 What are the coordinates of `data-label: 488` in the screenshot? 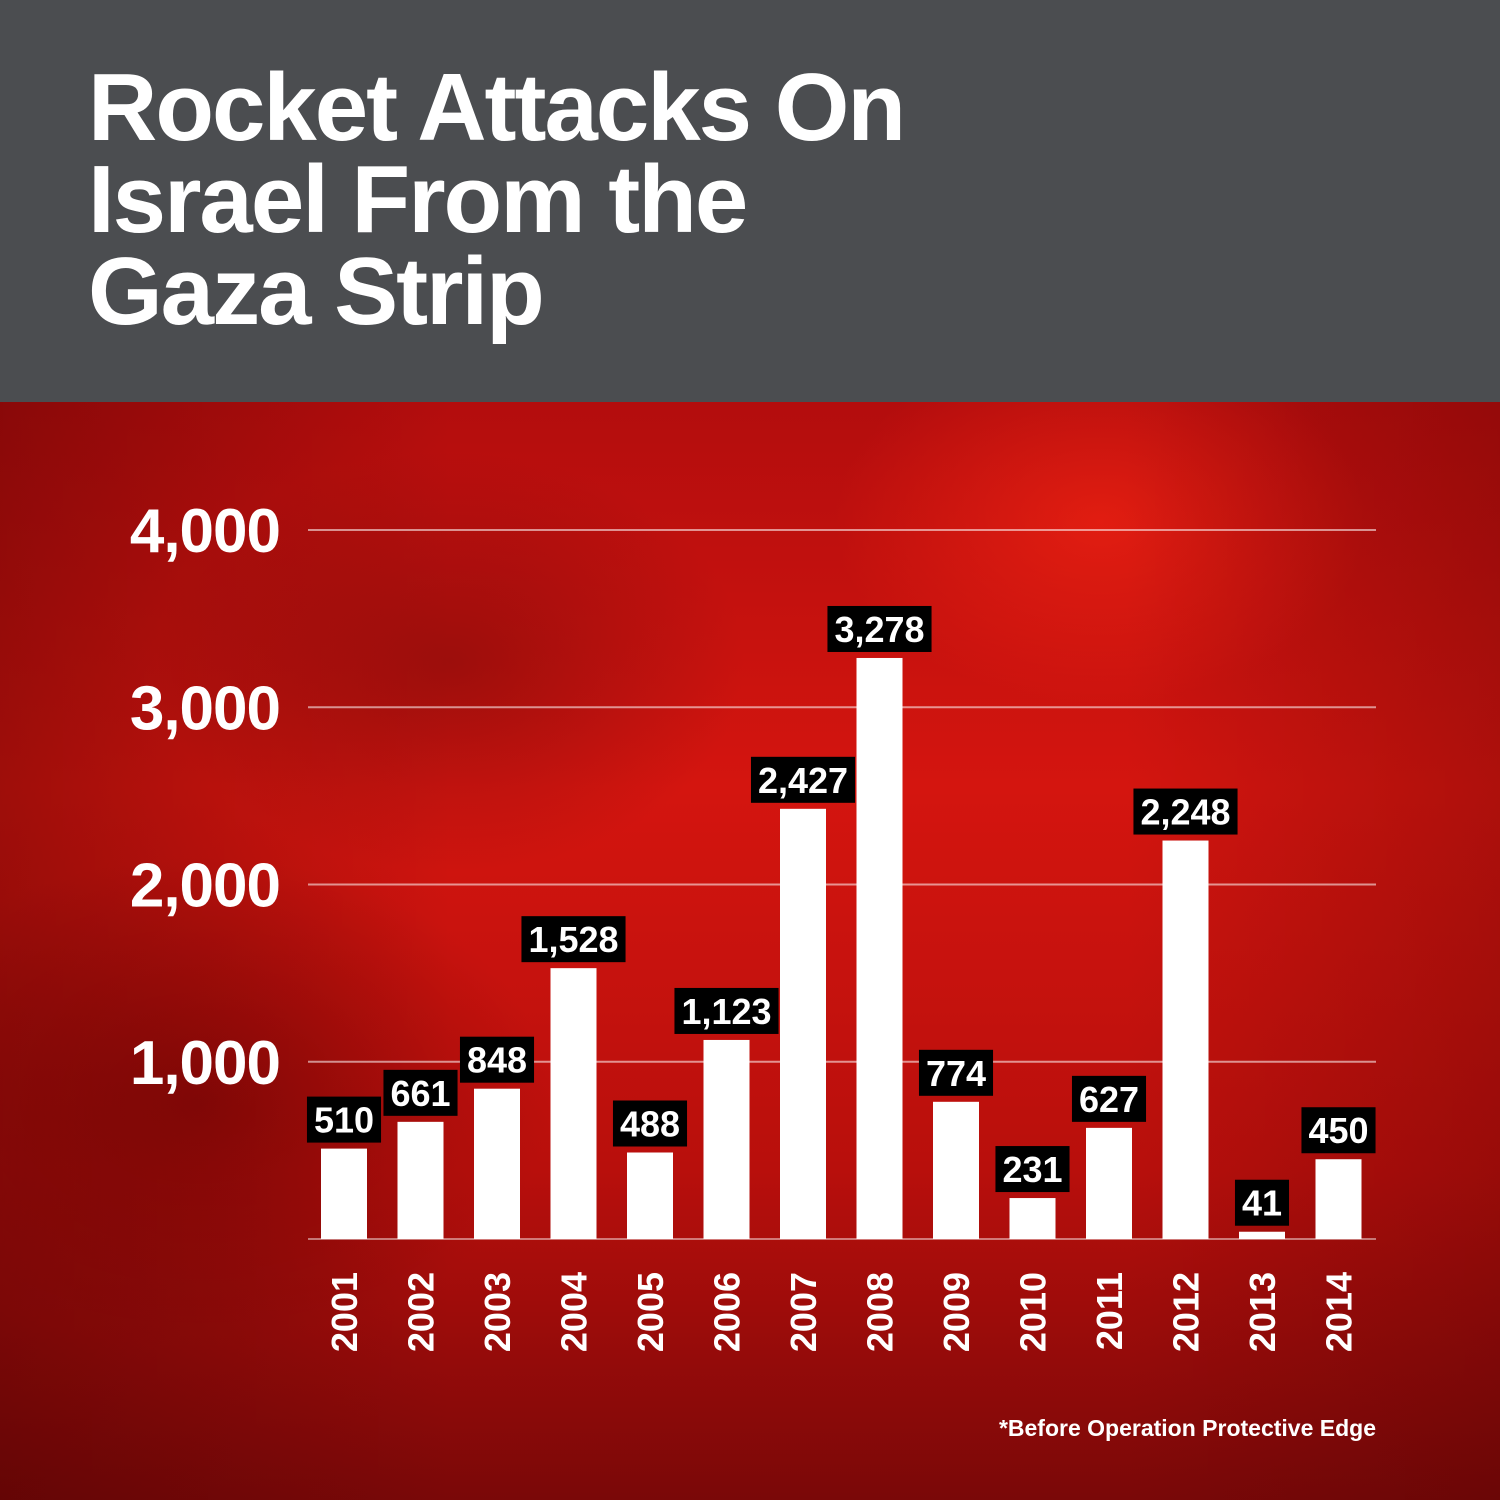 It's located at (650, 1124).